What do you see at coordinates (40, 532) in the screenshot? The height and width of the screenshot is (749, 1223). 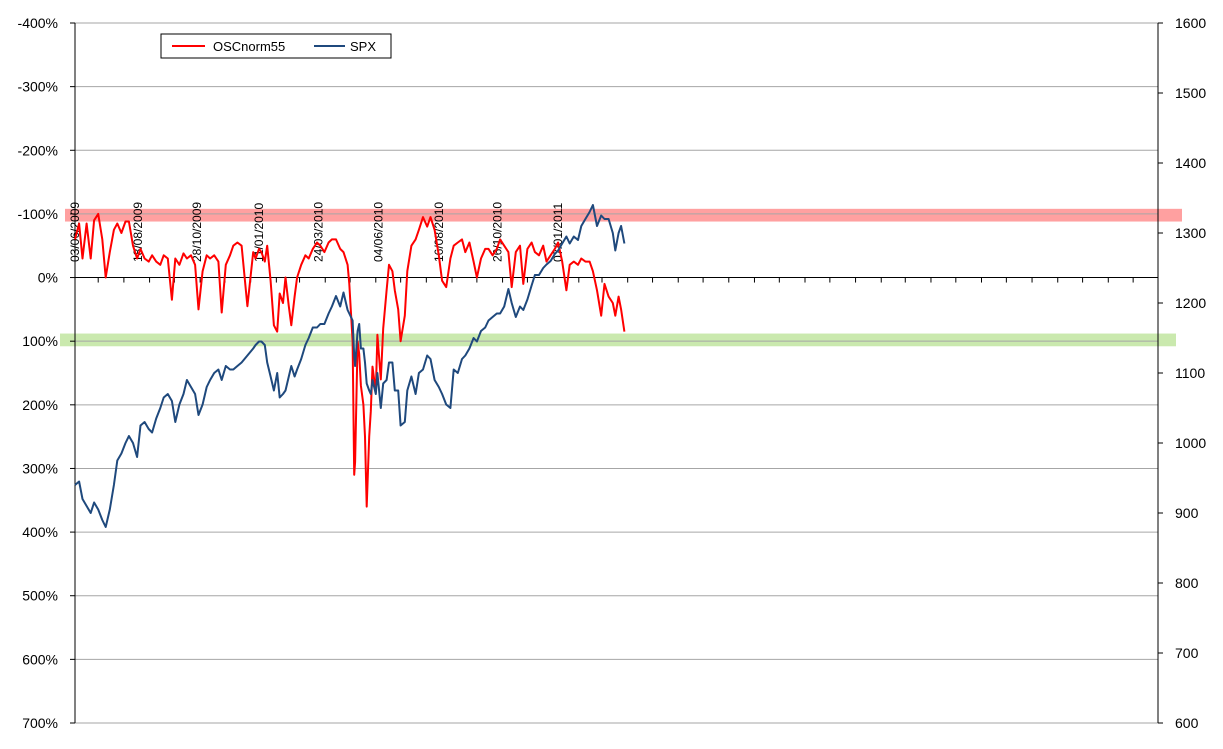 I see `left-tick-label: 400%` at bounding box center [40, 532].